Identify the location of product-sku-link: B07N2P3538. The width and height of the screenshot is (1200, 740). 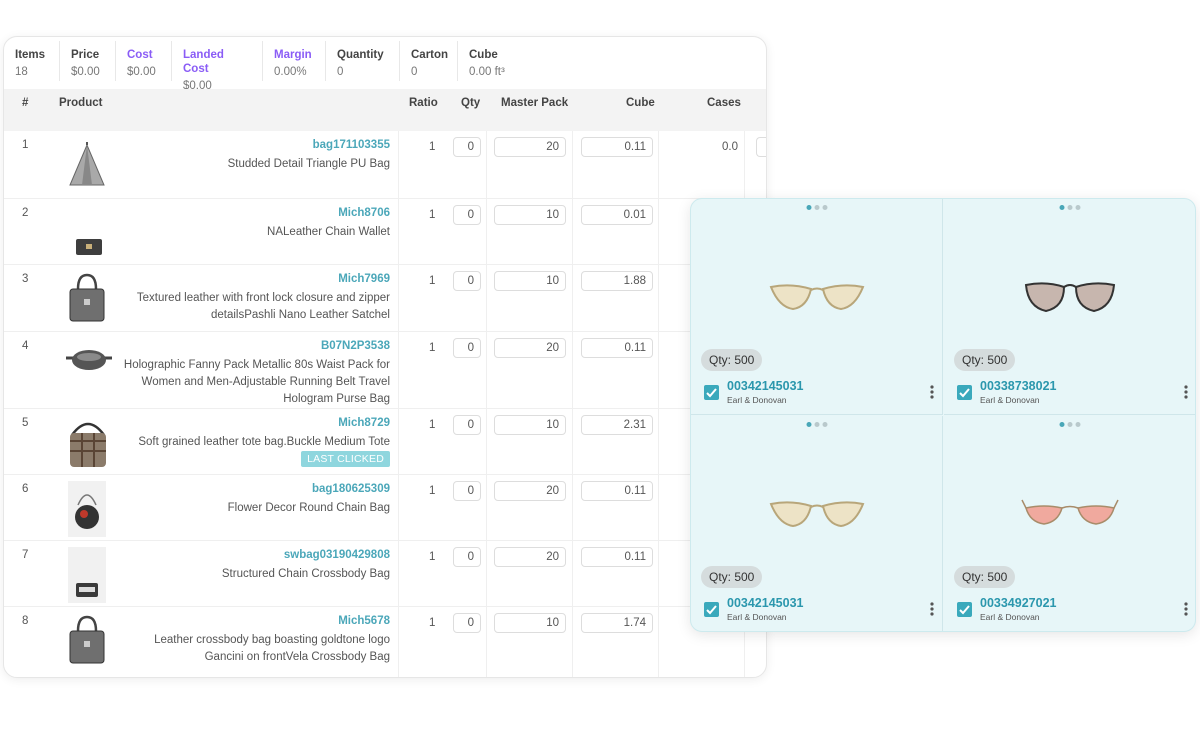
(355, 346).